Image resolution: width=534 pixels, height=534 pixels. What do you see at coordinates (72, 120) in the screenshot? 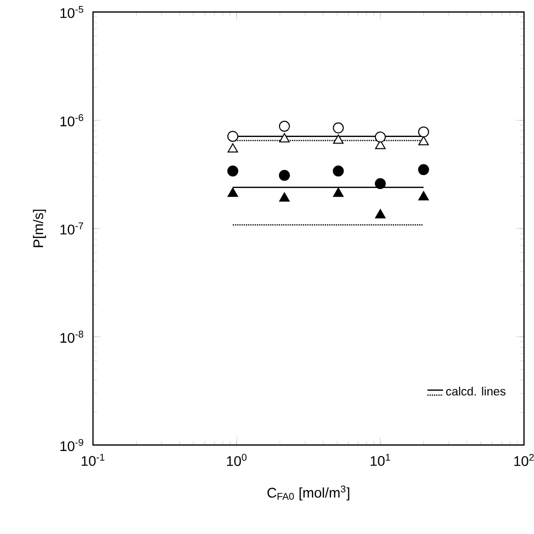
I see `y-tick-label: 10$^{-6}$` at bounding box center [72, 120].